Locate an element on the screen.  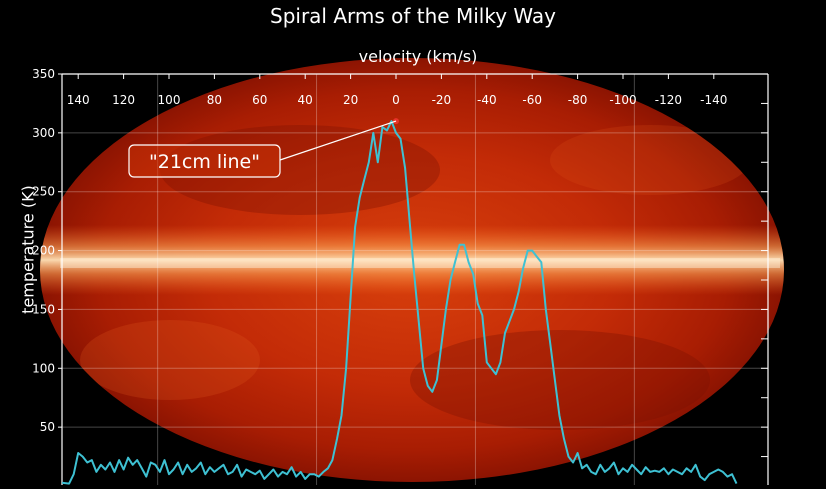
x-tick-label: -100 is located at coordinates (622, 100).